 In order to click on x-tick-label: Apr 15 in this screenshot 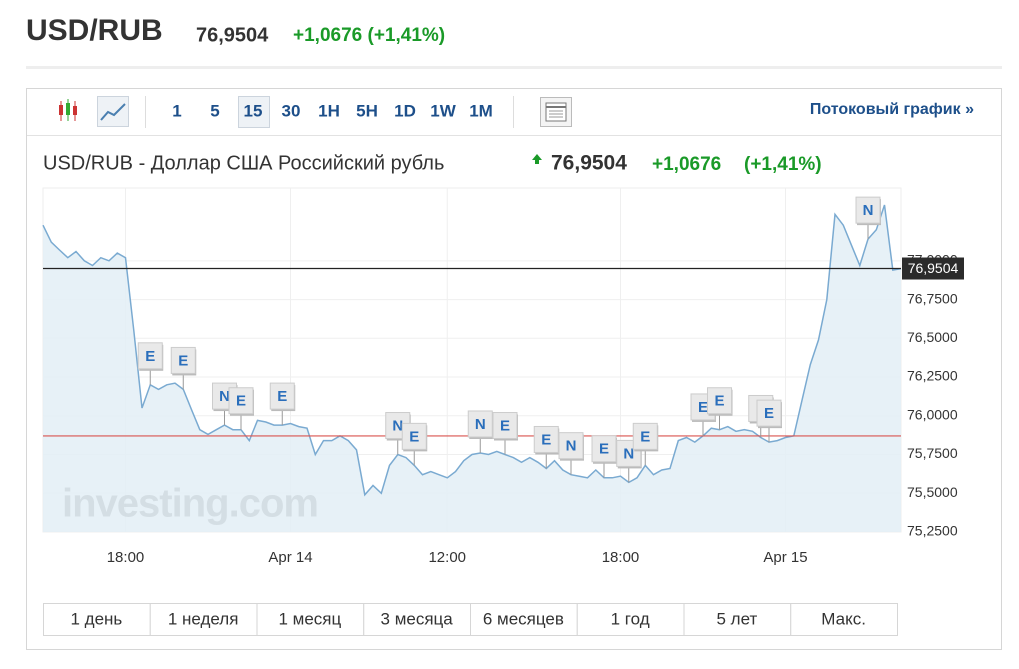, I will do `click(785, 557)`.